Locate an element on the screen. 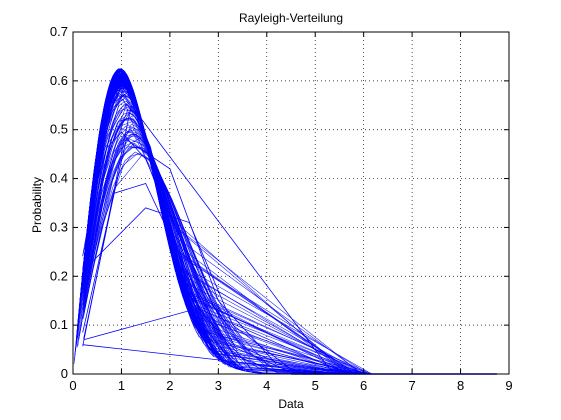 The image size is (561, 420). chart-title: Rayleigh-Verteilung is located at coordinates (291, 18).